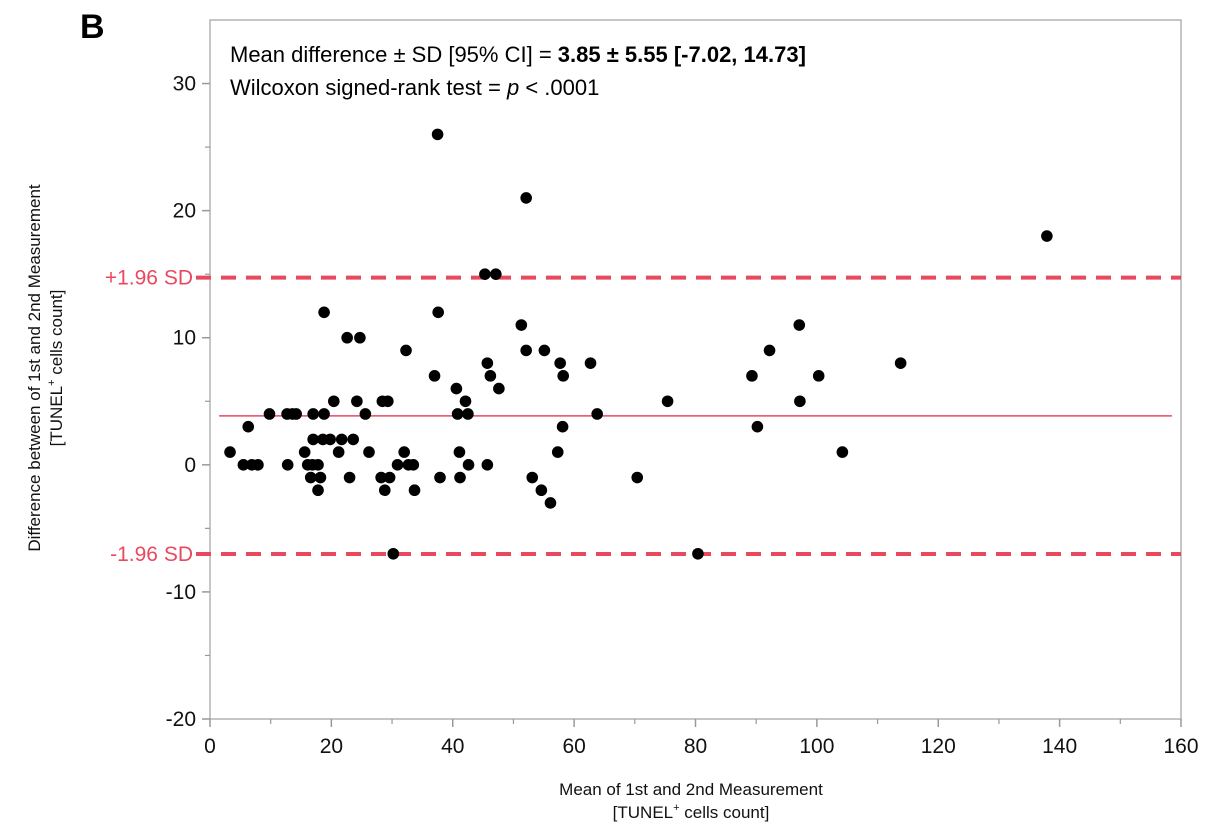 This screenshot has width=1231, height=829. What do you see at coordinates (691, 789) in the screenshot?
I see `x-axis-title-line-1: Mean of 1st and 2nd Measurement` at bounding box center [691, 789].